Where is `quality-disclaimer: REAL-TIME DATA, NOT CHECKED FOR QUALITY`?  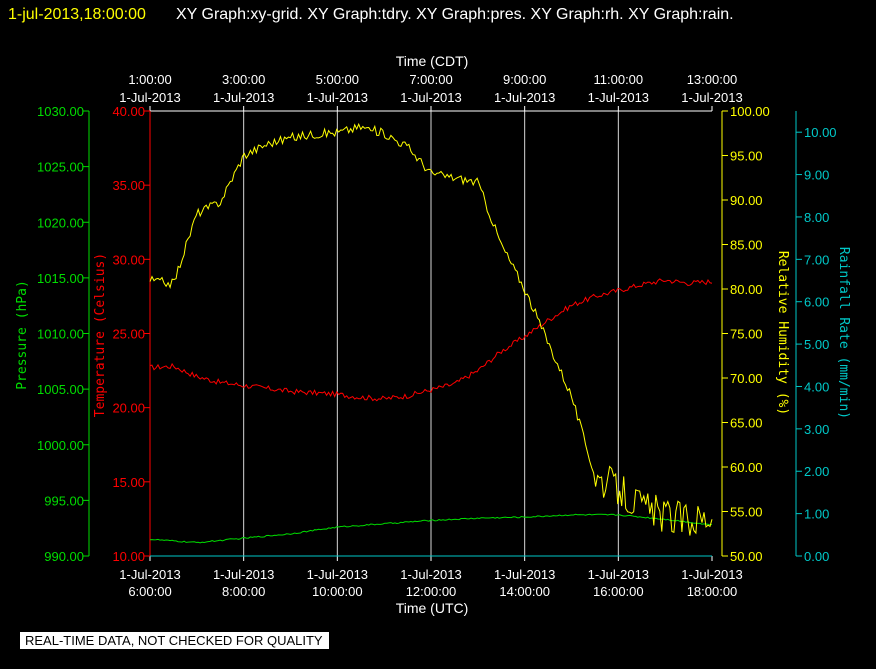
quality-disclaimer: REAL-TIME DATA, NOT CHECKED FOR QUALITY is located at coordinates (174, 640).